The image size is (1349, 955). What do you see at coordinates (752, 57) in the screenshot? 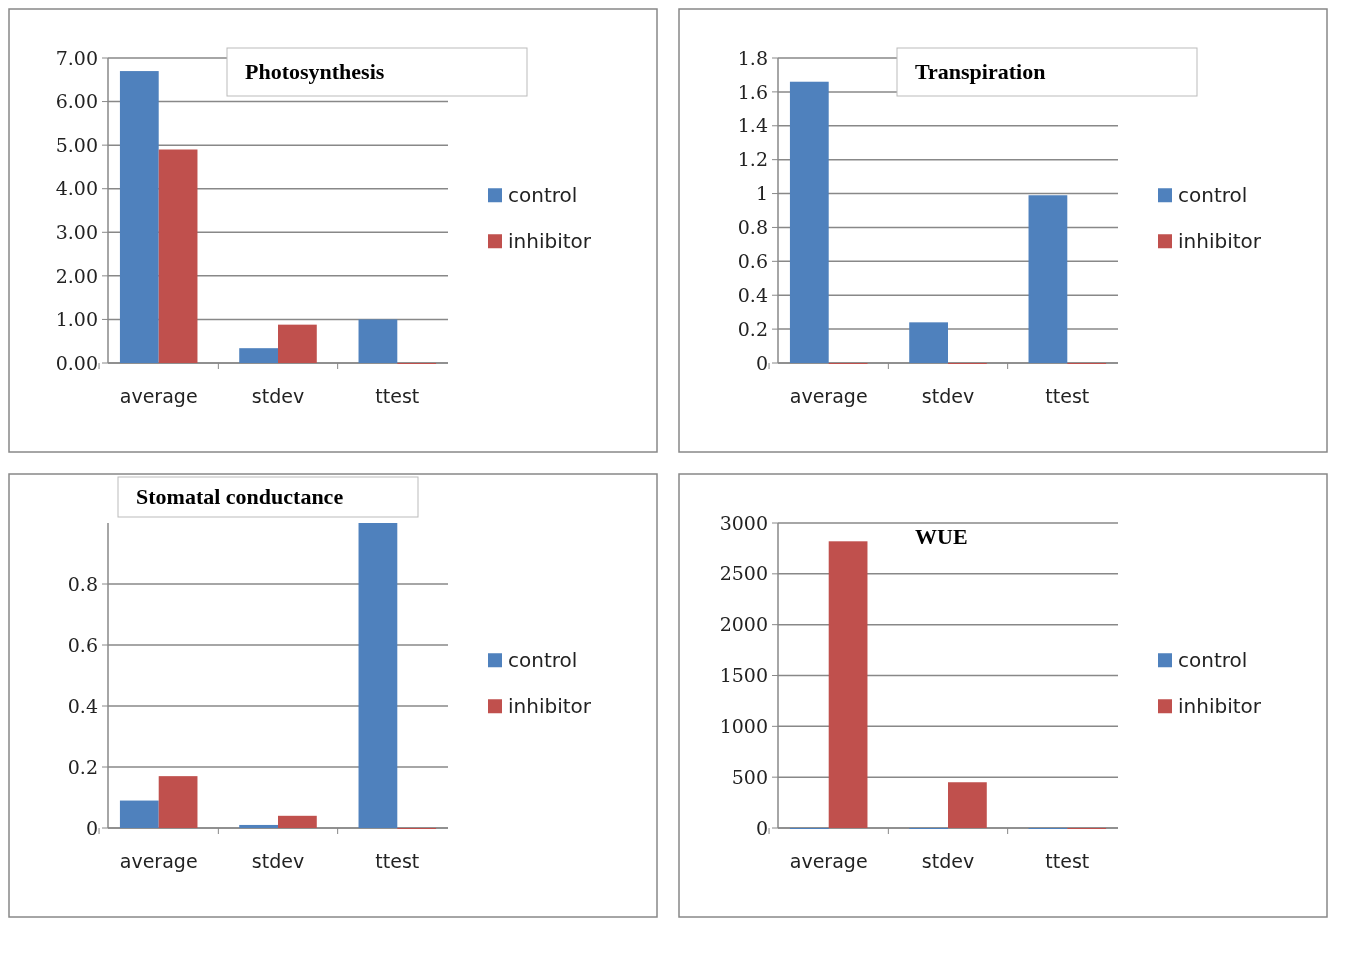
I see `y-tick-label: 1.8` at bounding box center [752, 57].